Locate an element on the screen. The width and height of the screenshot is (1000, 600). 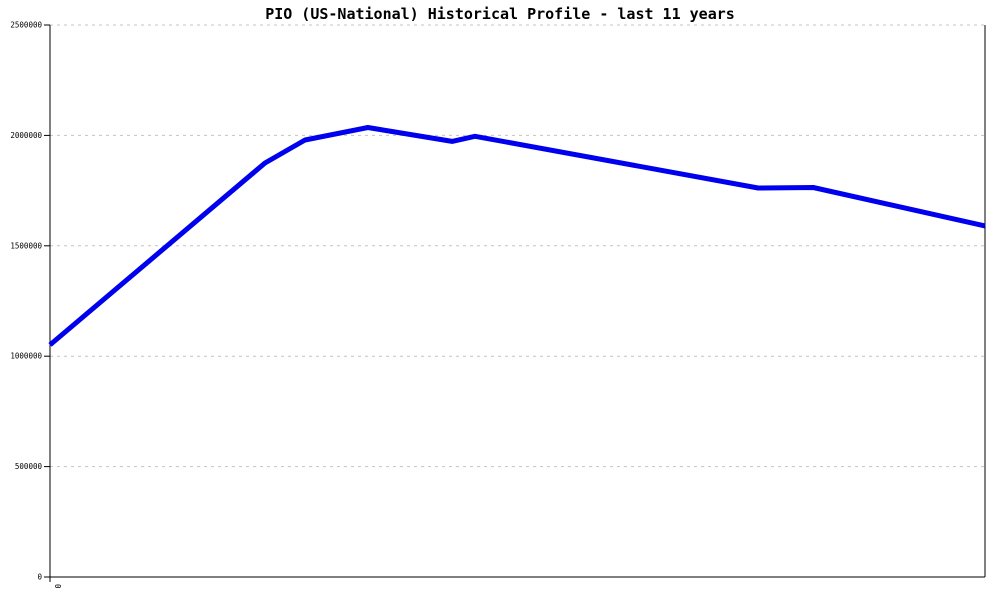
y-tick-label: 2000000 is located at coordinates (26, 135).